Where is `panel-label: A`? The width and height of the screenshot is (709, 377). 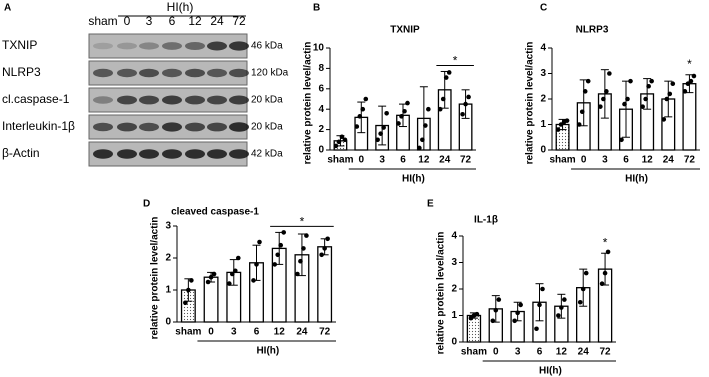
panel-label: A is located at coordinates (7, 8).